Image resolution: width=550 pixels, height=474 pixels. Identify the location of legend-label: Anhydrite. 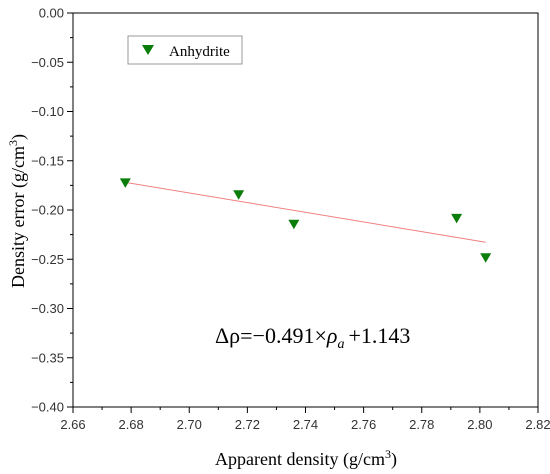
(199, 52).